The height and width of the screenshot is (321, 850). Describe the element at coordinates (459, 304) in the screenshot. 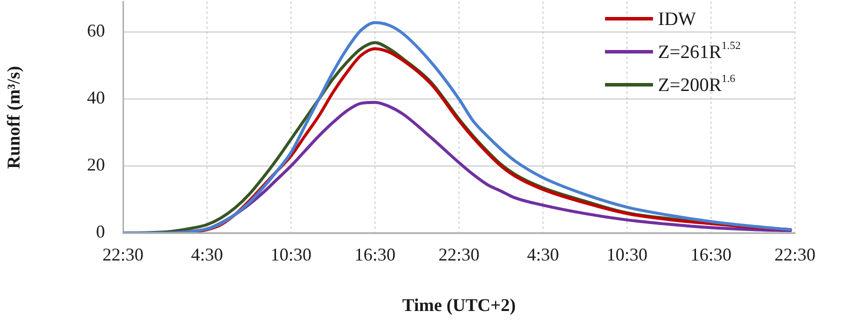

I see `x-axis-title: Time (UTC+2)` at that location.